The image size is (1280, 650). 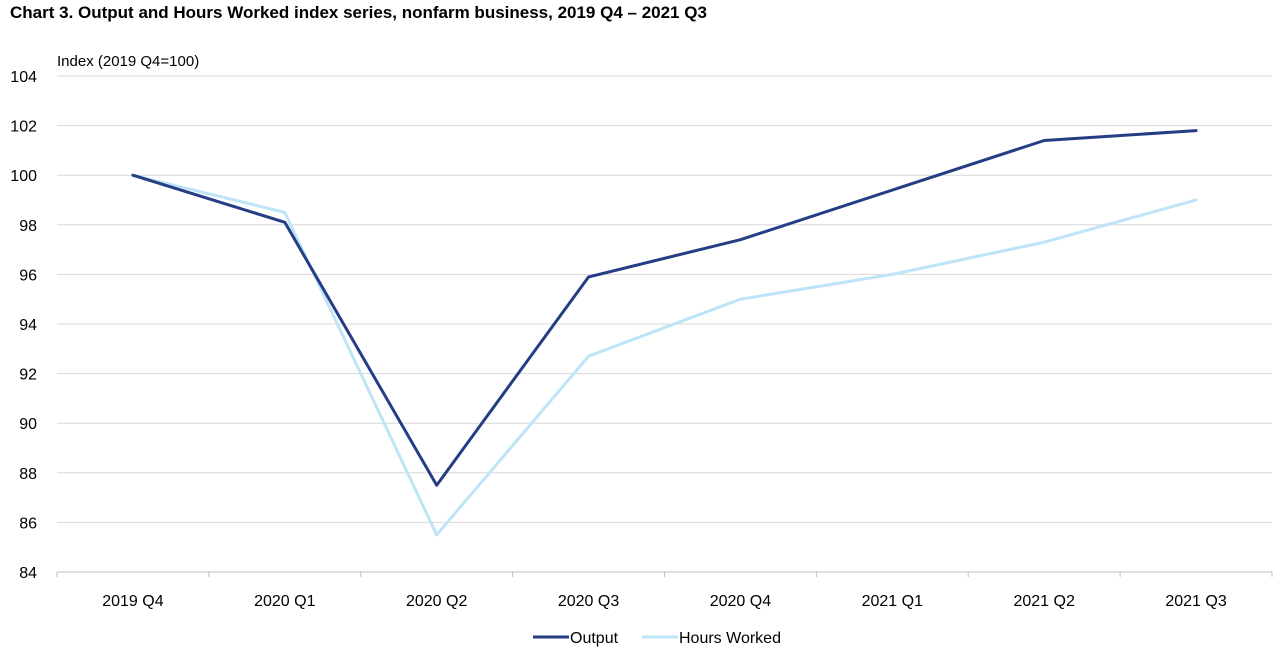 What do you see at coordinates (664, 574) in the screenshot?
I see `x-axis` at bounding box center [664, 574].